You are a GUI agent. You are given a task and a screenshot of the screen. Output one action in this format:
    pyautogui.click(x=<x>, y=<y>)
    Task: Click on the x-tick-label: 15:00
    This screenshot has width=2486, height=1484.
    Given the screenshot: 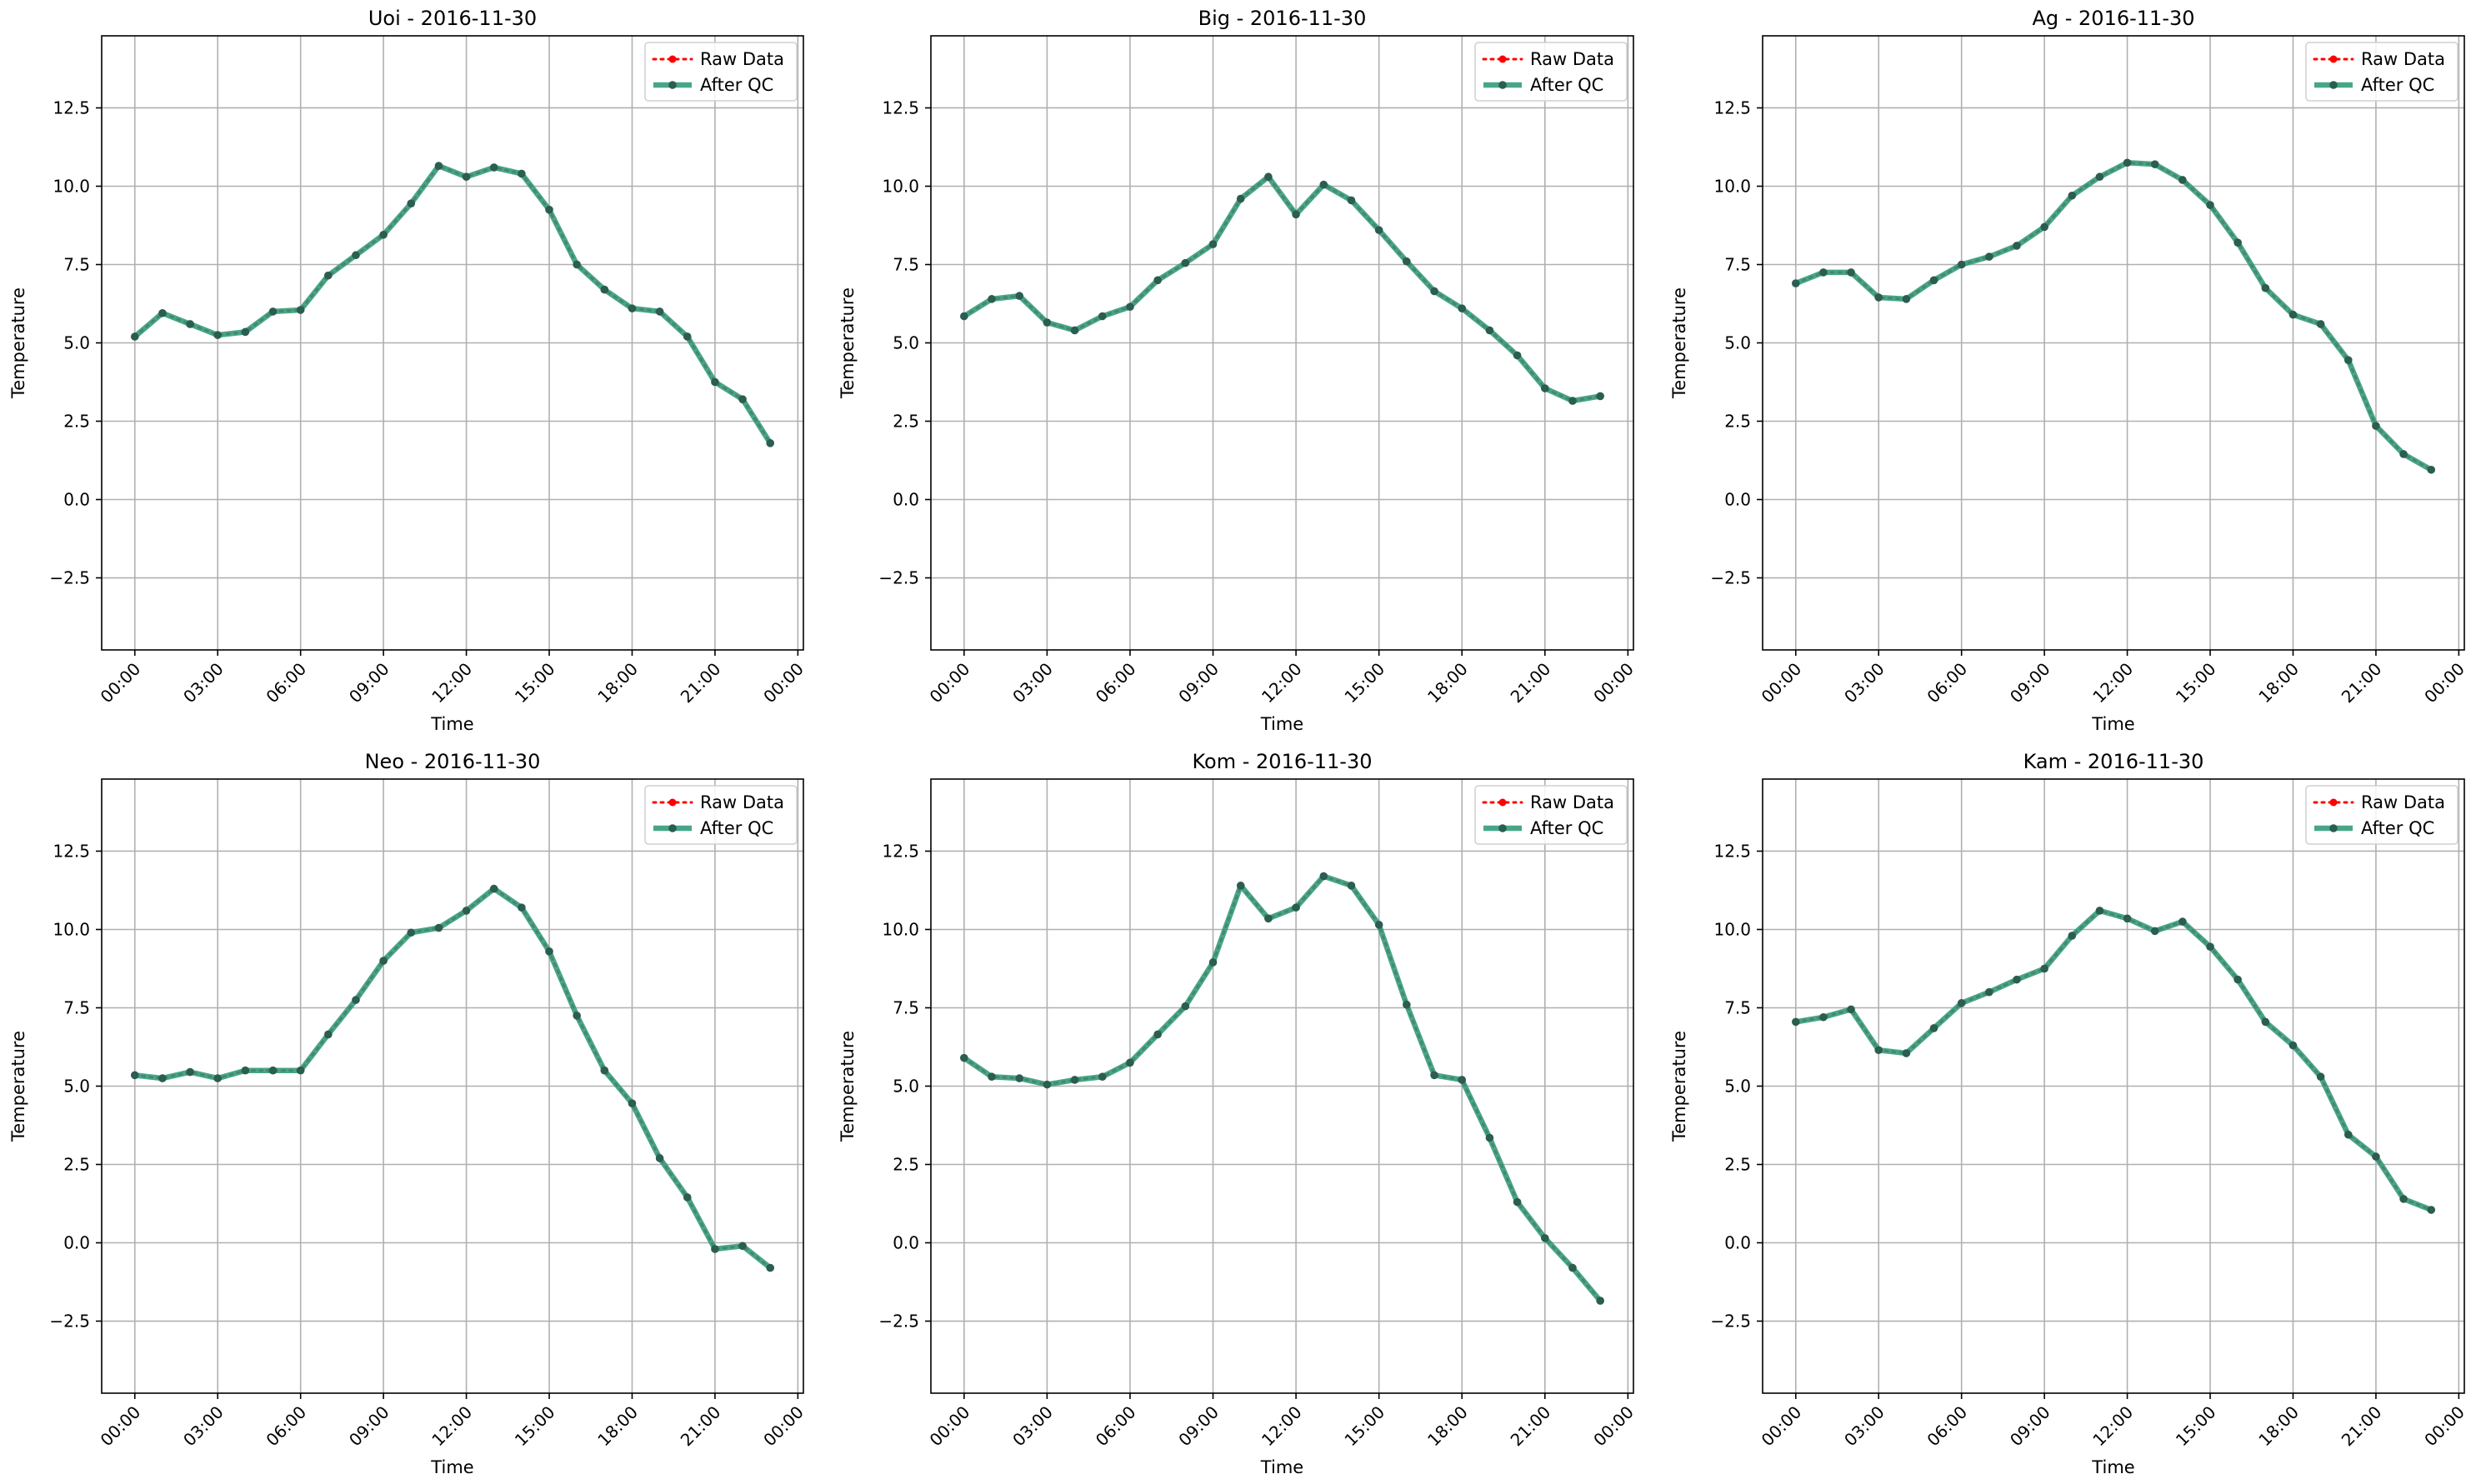 What is the action you would take?
    pyautogui.click(x=1364, y=1426)
    